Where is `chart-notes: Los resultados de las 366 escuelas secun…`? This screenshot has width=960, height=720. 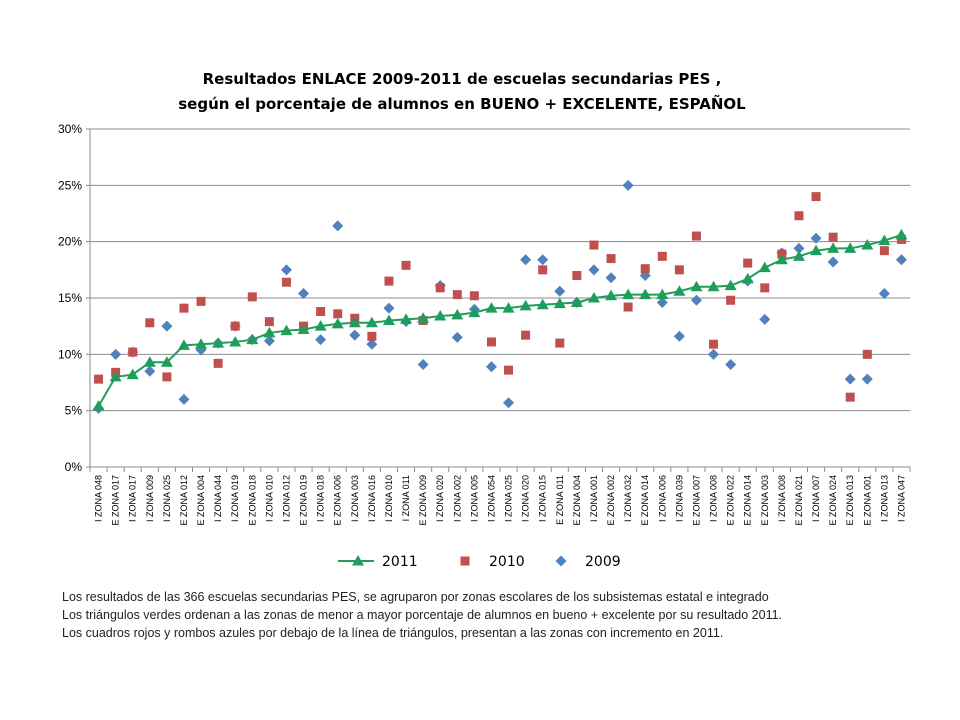 chart-notes: Los resultados de las 366 escuelas secun… is located at coordinates (502, 615).